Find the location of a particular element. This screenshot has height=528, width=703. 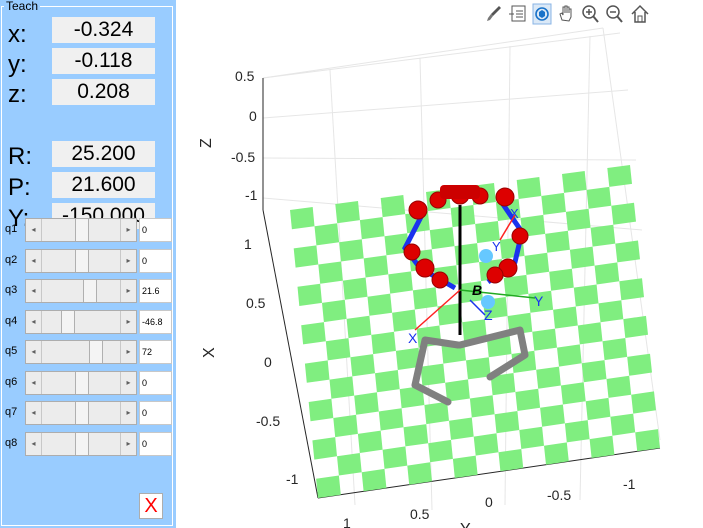

joint-slider-q2: ◂ ▸ is located at coordinates (81, 260).